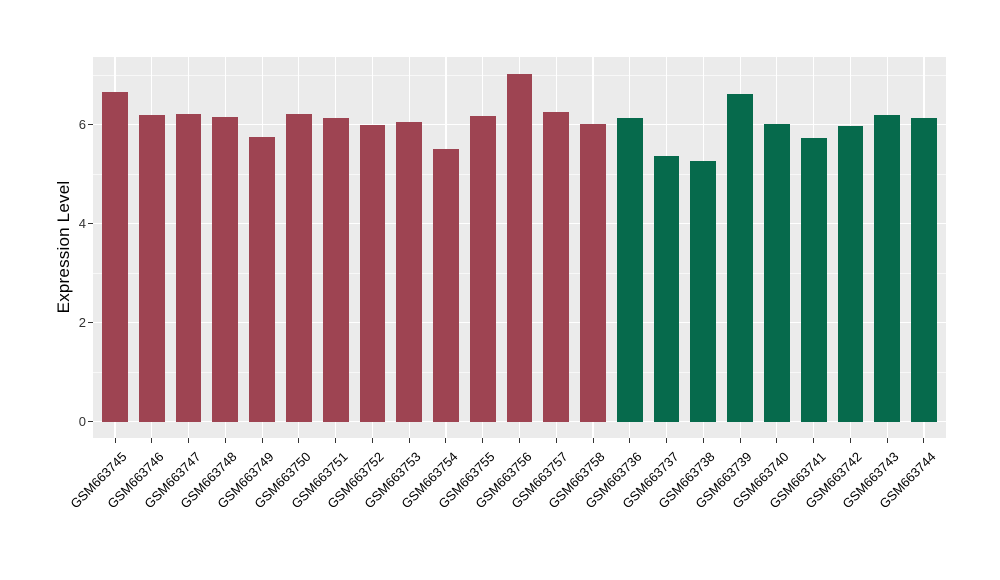  Describe the element at coordinates (82, 124) in the screenshot. I see `y-tick-label: 6` at that location.